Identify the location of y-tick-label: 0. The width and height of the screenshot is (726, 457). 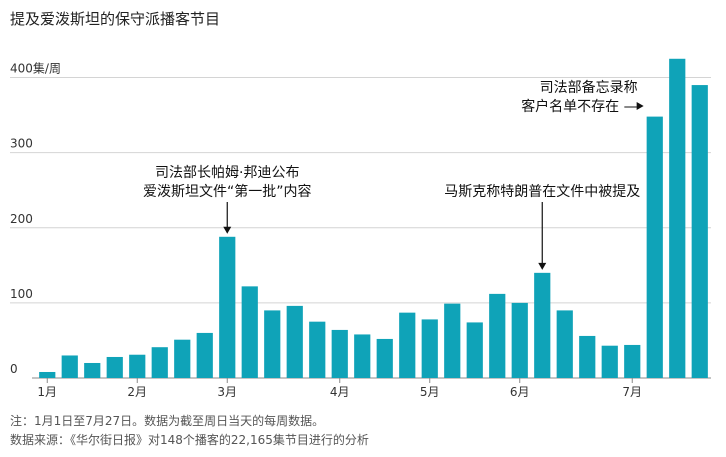
(14, 369).